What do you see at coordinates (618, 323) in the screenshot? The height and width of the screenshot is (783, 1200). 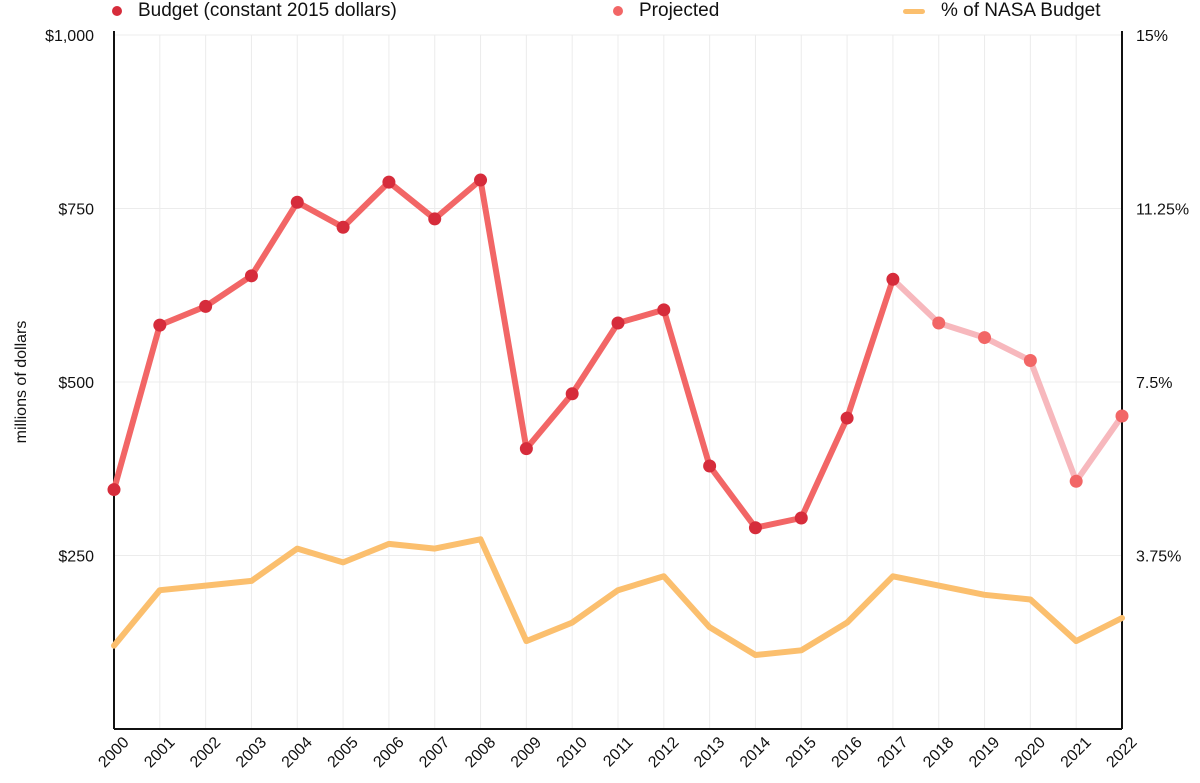 I see `point-0-2011` at bounding box center [618, 323].